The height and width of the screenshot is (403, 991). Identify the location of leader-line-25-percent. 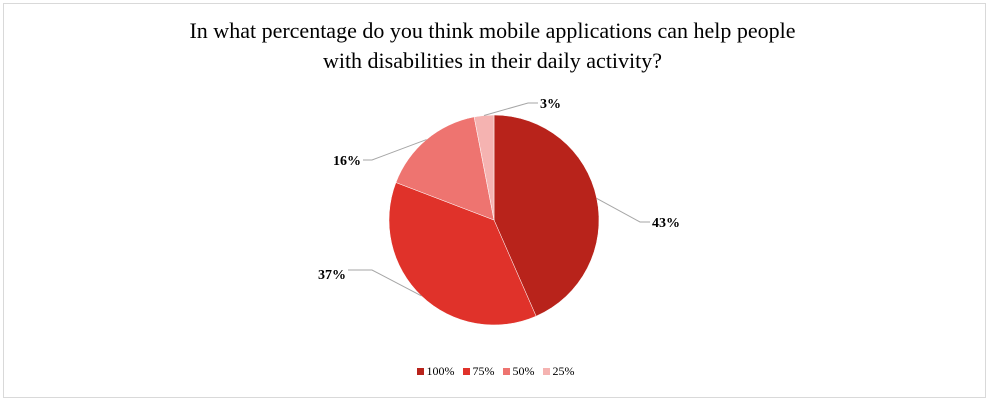
(510, 109).